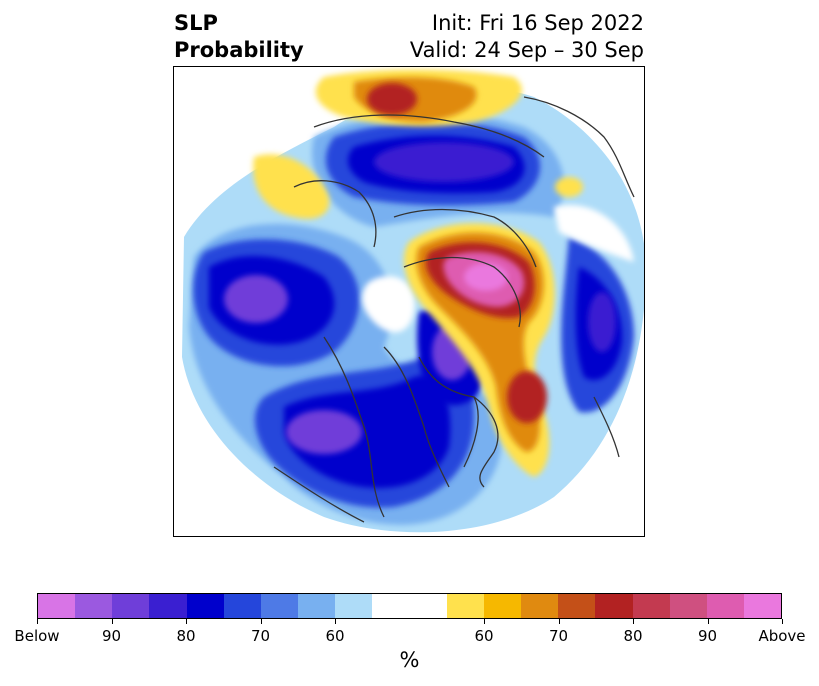  Describe the element at coordinates (569, 187) in the screenshot. I see `above-east-patch` at that location.